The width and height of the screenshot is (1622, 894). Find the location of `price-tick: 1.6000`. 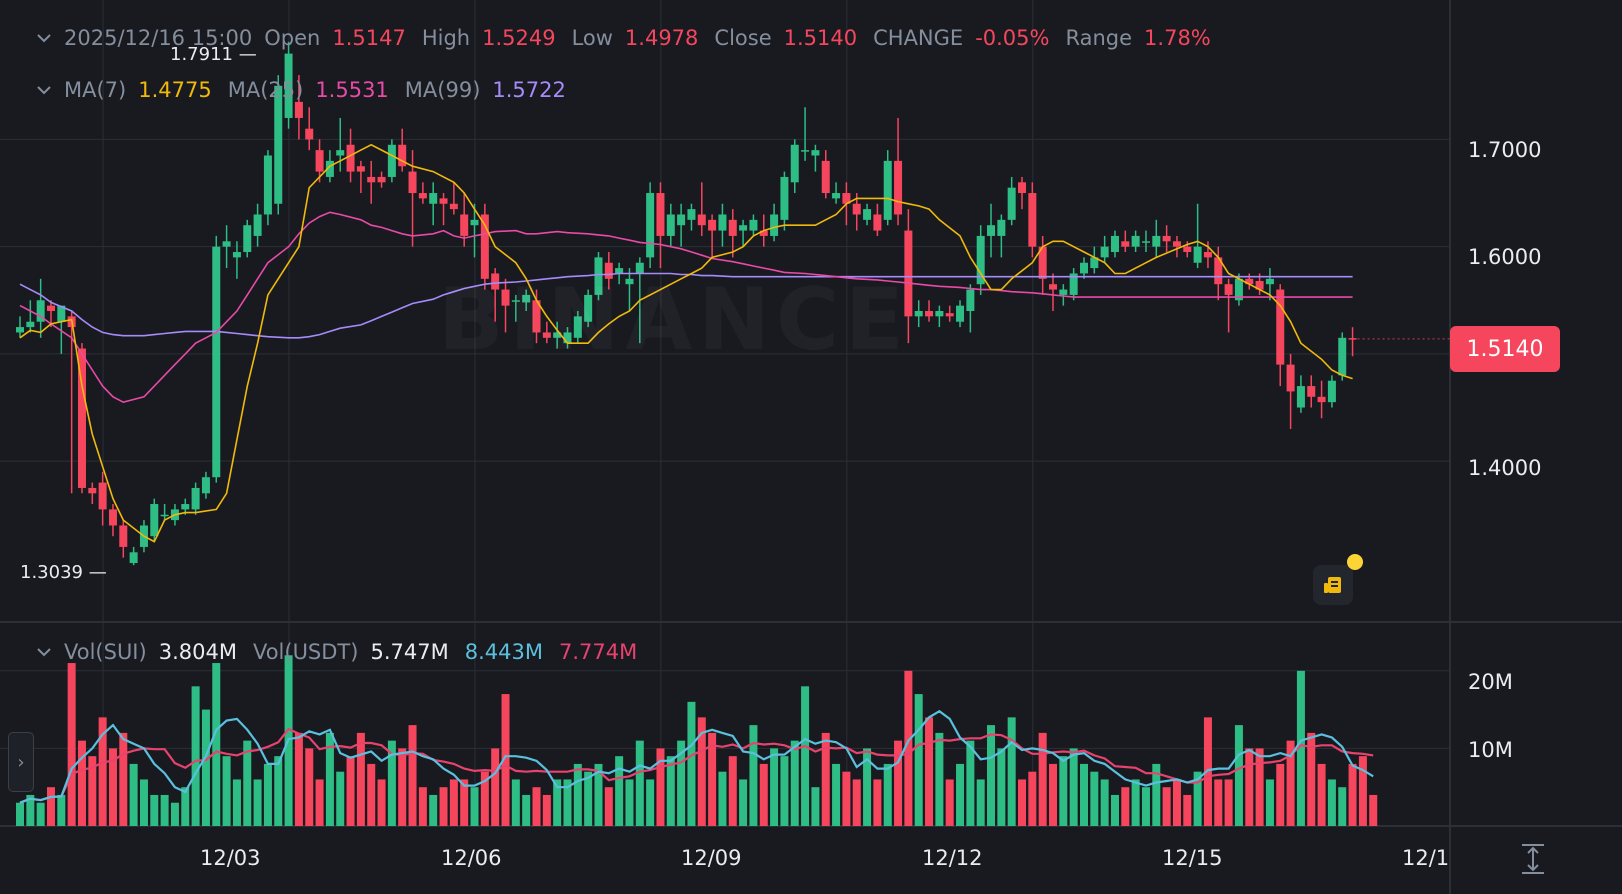

price-tick: 1.6000 is located at coordinates (1505, 257).